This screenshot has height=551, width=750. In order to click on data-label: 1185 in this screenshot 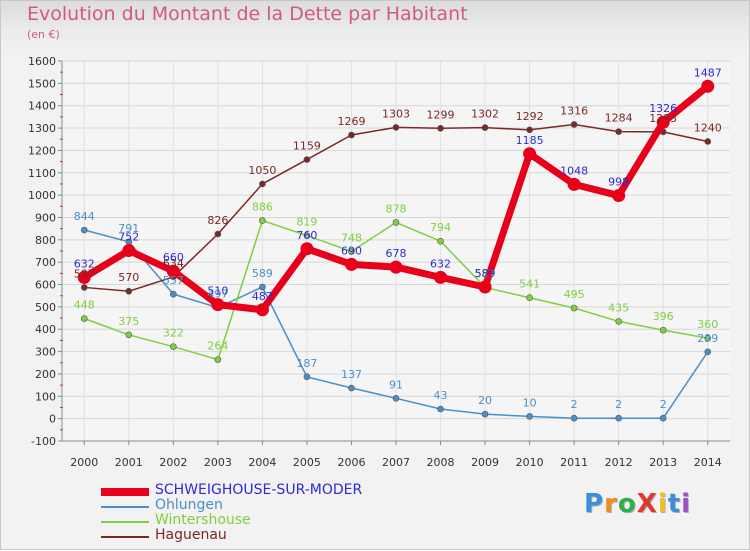, I will do `click(530, 140)`.